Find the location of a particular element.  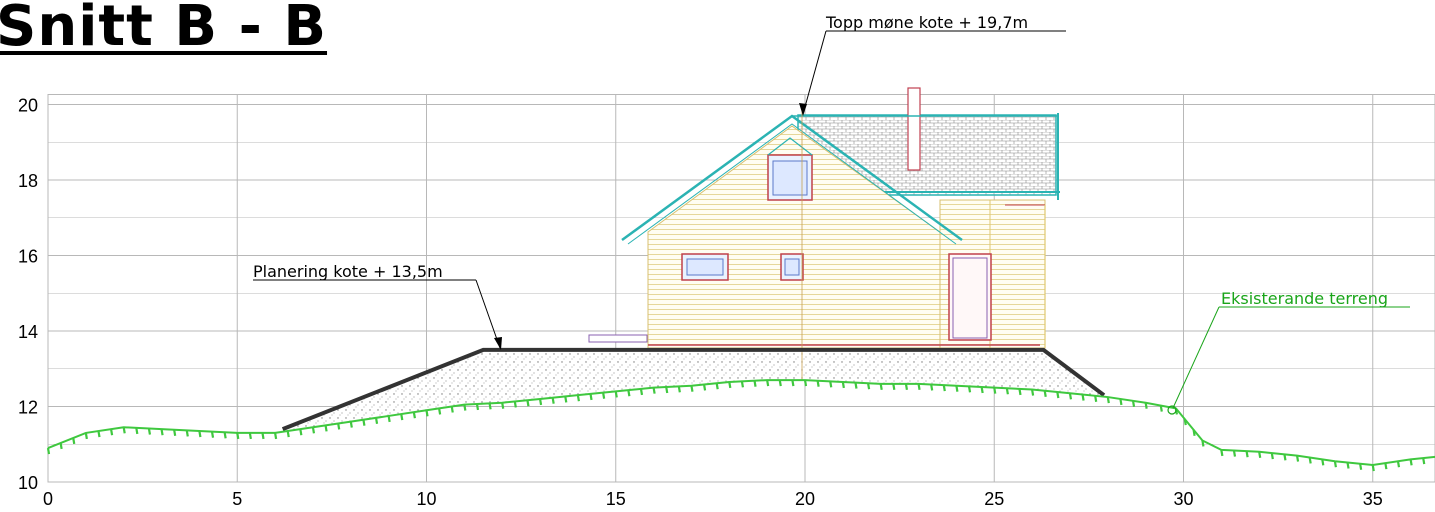

x-axis-labels: 0 5 10 15 20 25 30 35 is located at coordinates (713, 499).